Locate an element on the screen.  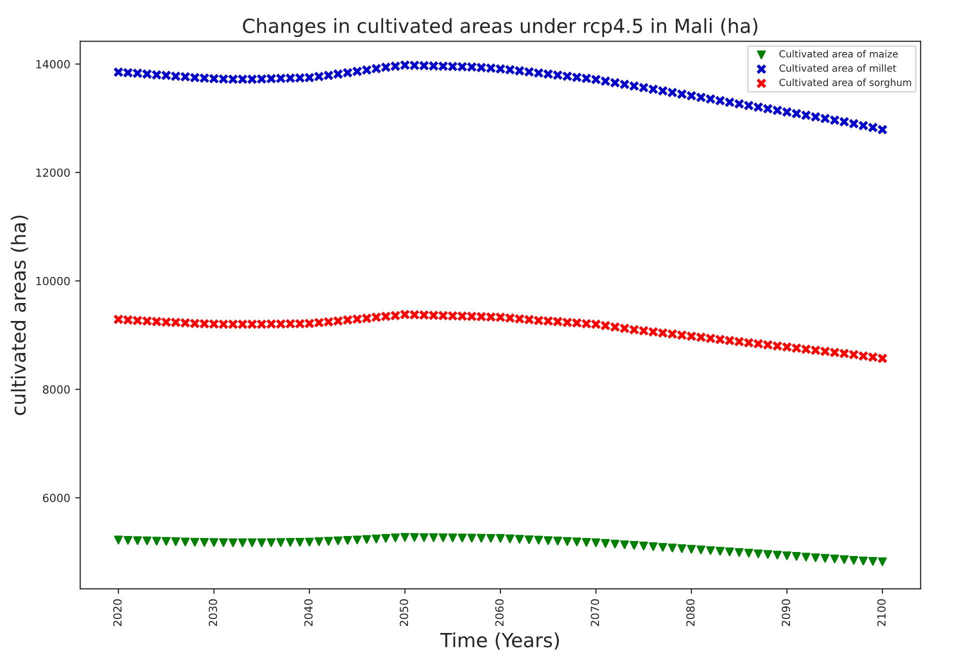
y-tick-label: 6000 is located at coordinates (56, 498).